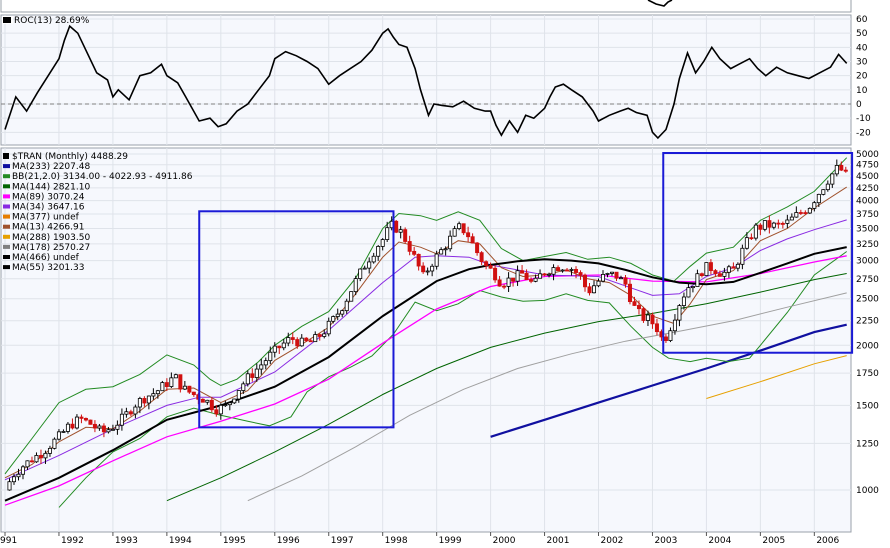  Describe the element at coordinates (867, 262) in the screenshot. I see `price-tick-label: 3000` at that location.